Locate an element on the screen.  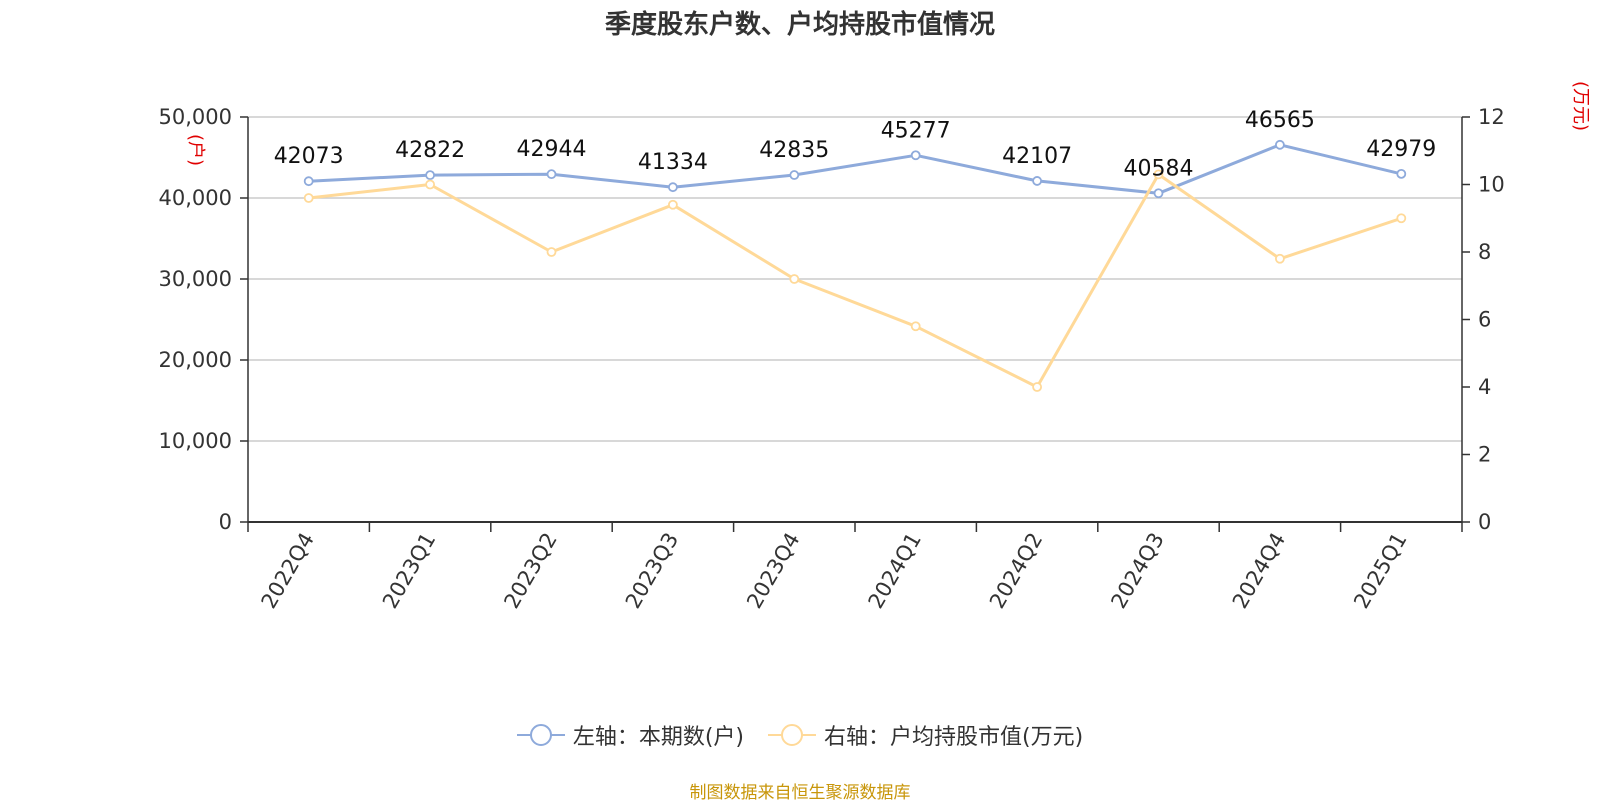
legend: 左轴：本期数(户) 右轴：户均持股市值(万元) is located at coordinates (800, 735).